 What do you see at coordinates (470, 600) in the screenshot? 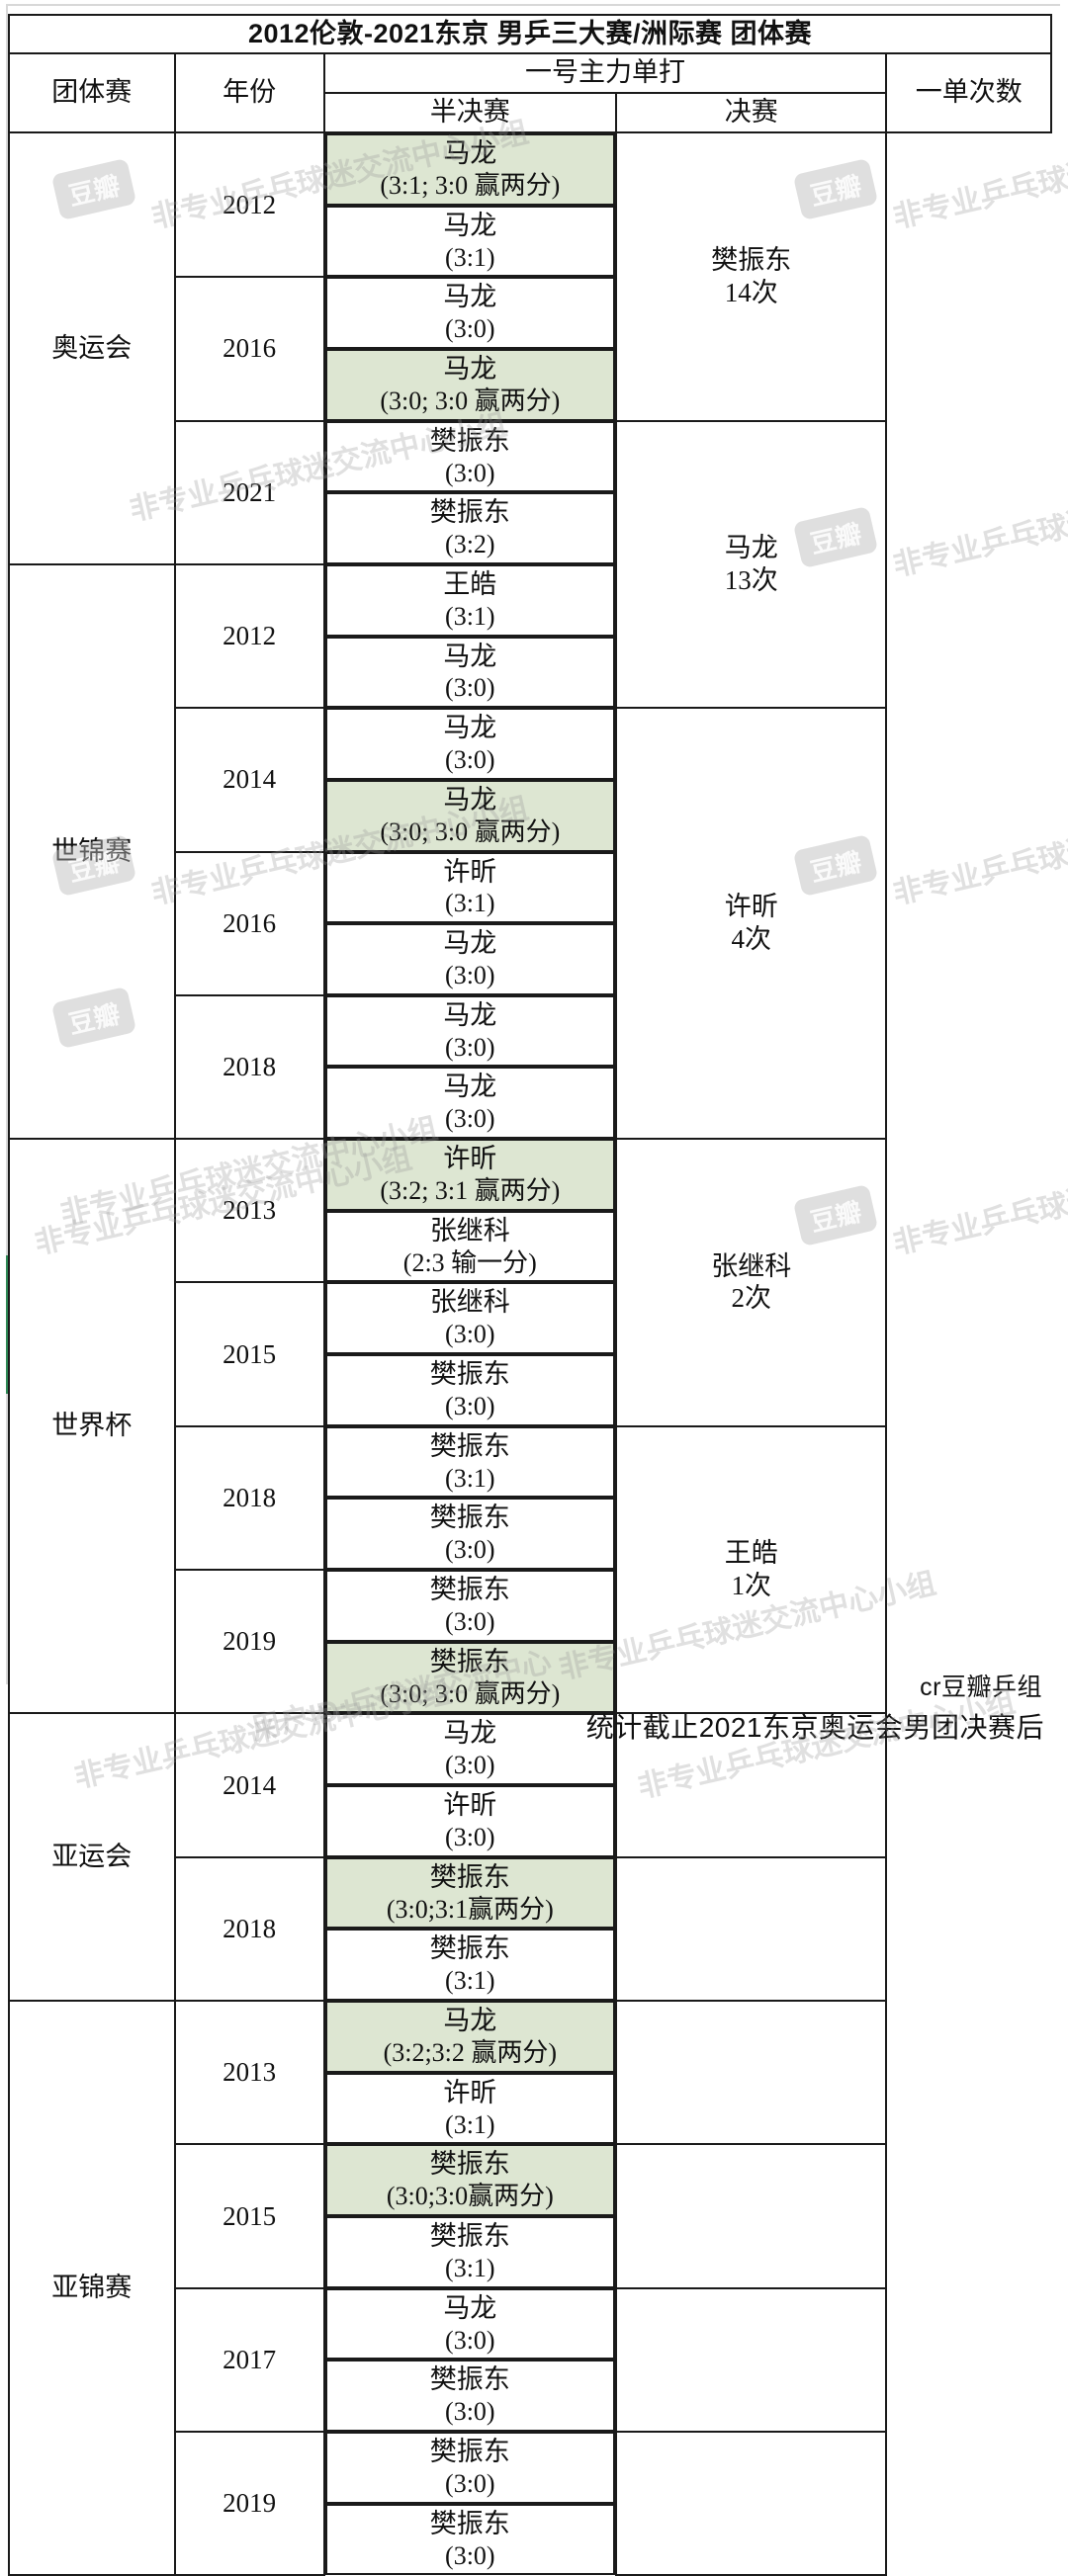
I see `semifinal-cell: 王皓 (3:1)` at bounding box center [470, 600].